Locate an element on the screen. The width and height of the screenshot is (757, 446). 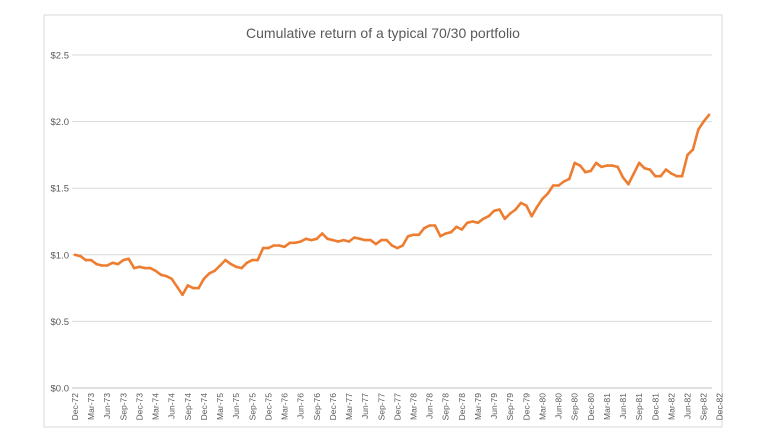
x-tick-label: Dec-80 is located at coordinates (591, 407).